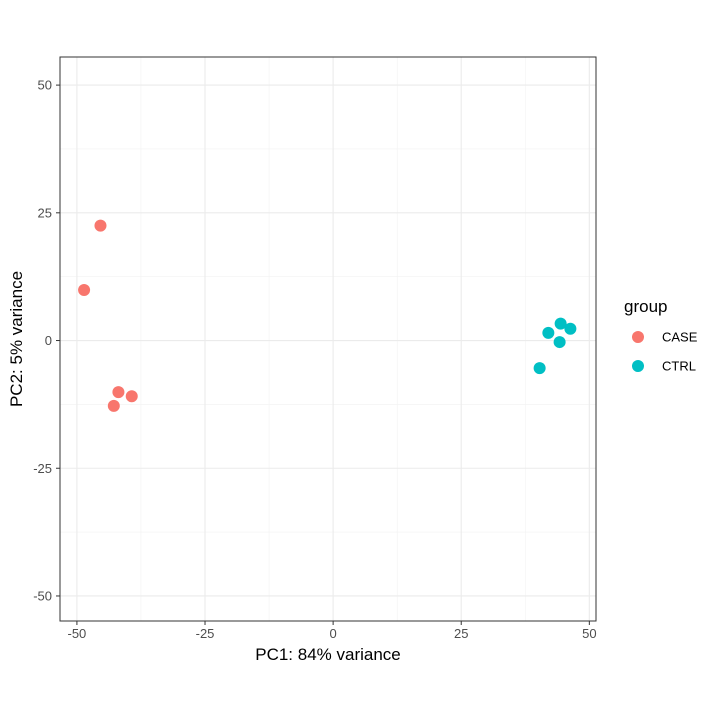 Image resolution: width=720 pixels, height=720 pixels. What do you see at coordinates (16, 339) in the screenshot?
I see `y-axis-title: PC2: 5% variance` at bounding box center [16, 339].